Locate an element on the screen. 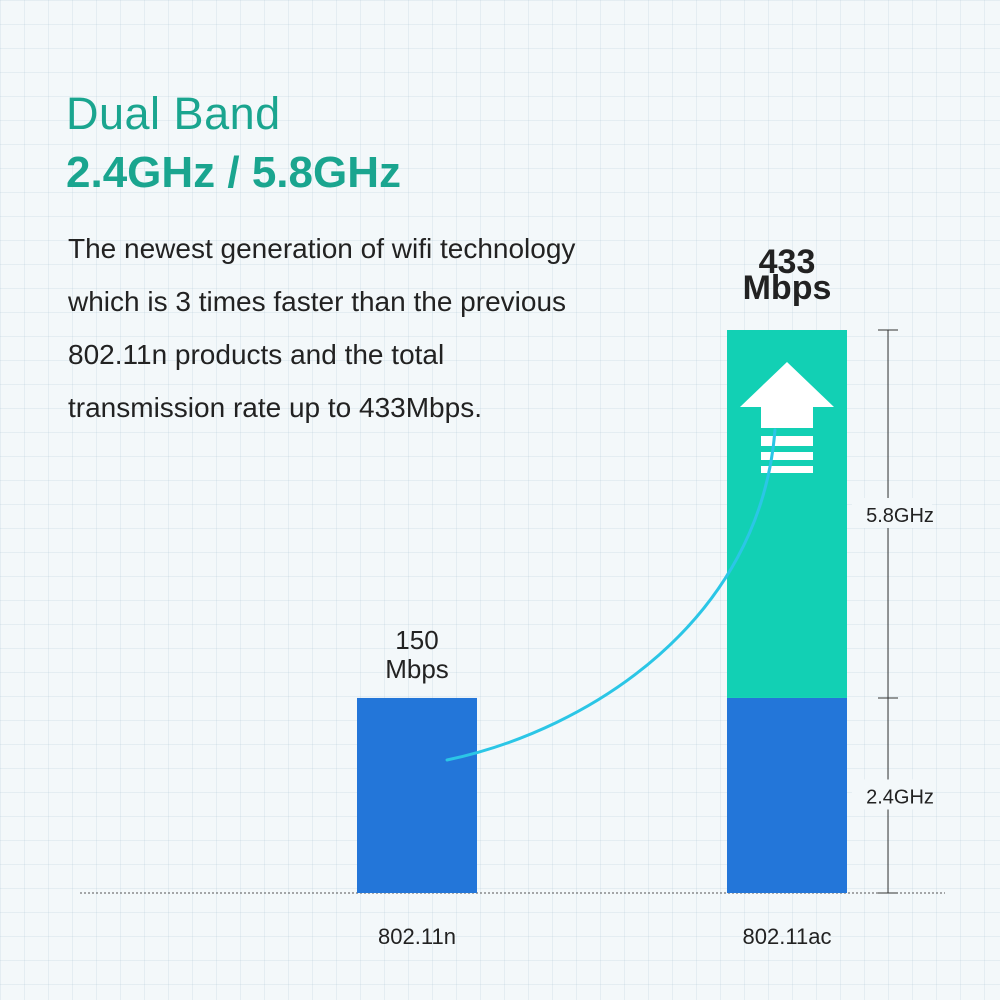  growth-curve is located at coordinates (611, 595).